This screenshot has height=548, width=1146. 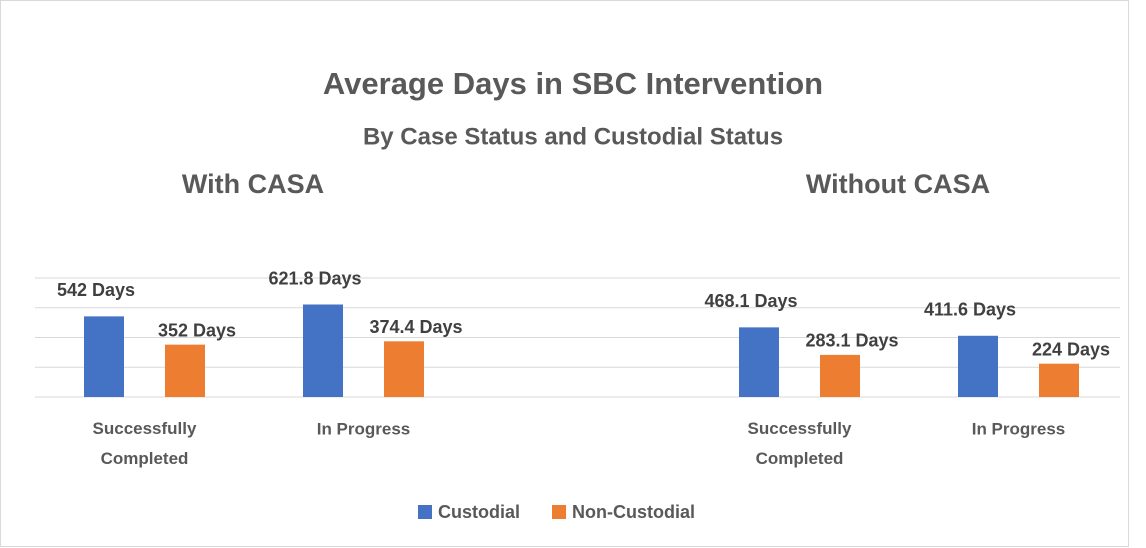 What do you see at coordinates (573, 83) in the screenshot?
I see `chart-title: Average Days in SBC Intervention` at bounding box center [573, 83].